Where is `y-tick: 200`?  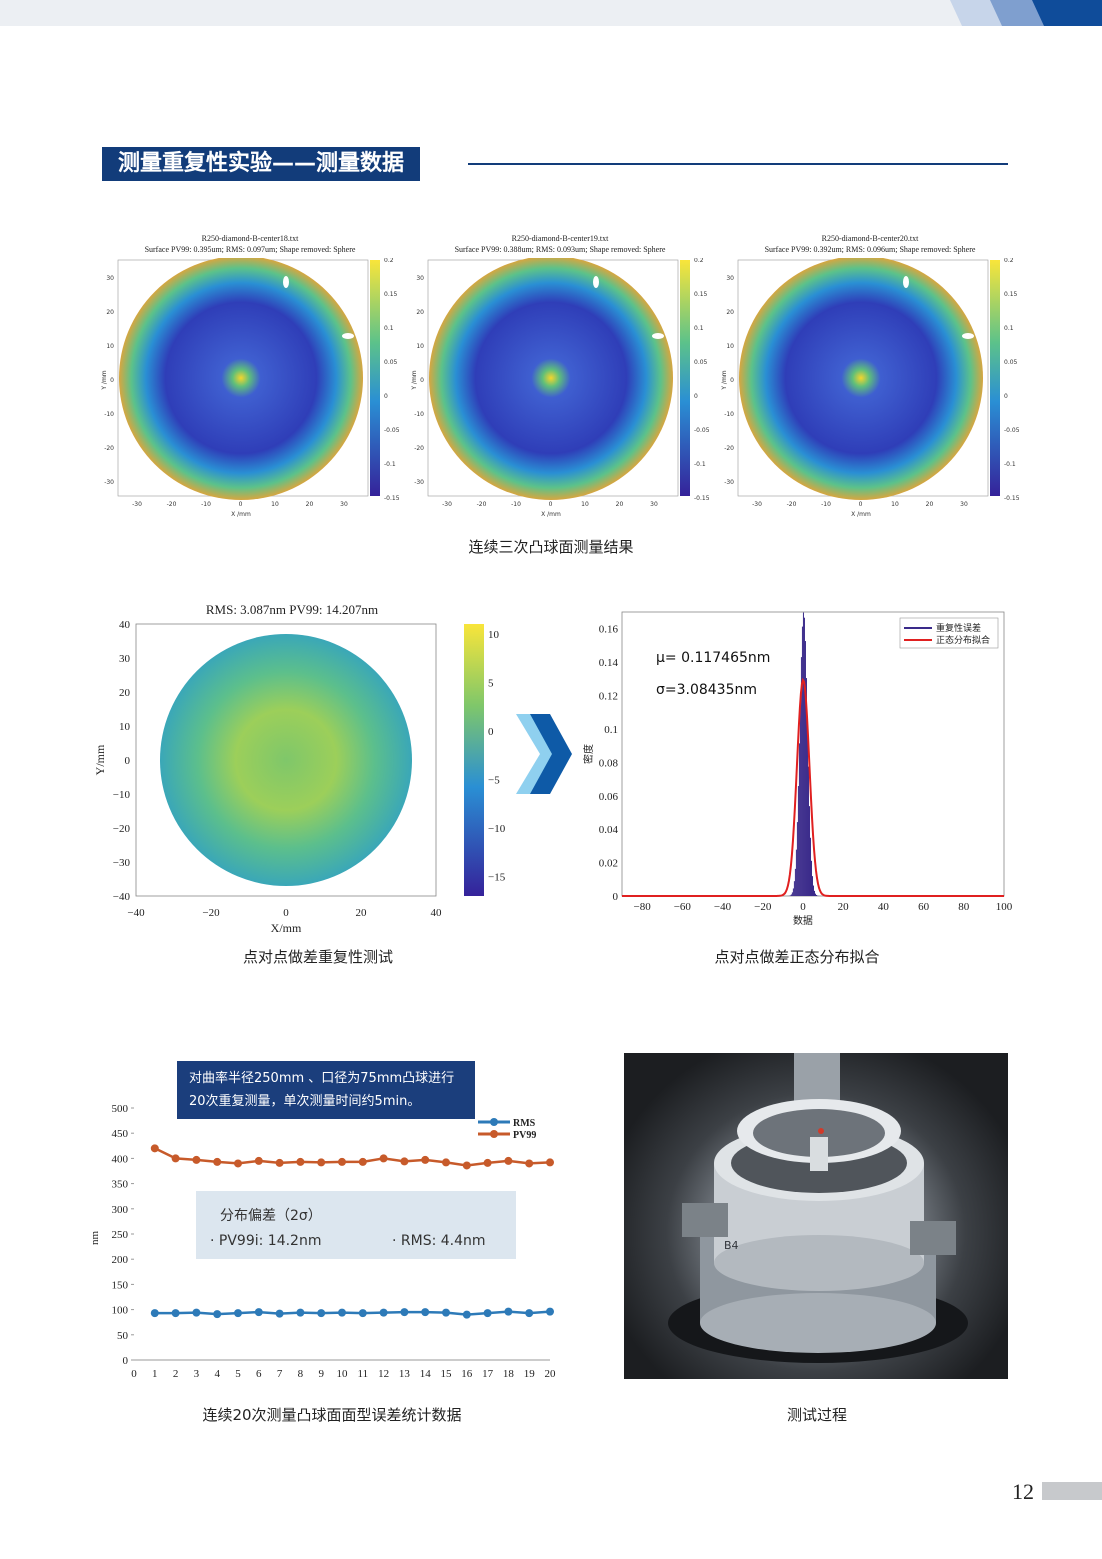 y-tick: 200 is located at coordinates (120, 1260).